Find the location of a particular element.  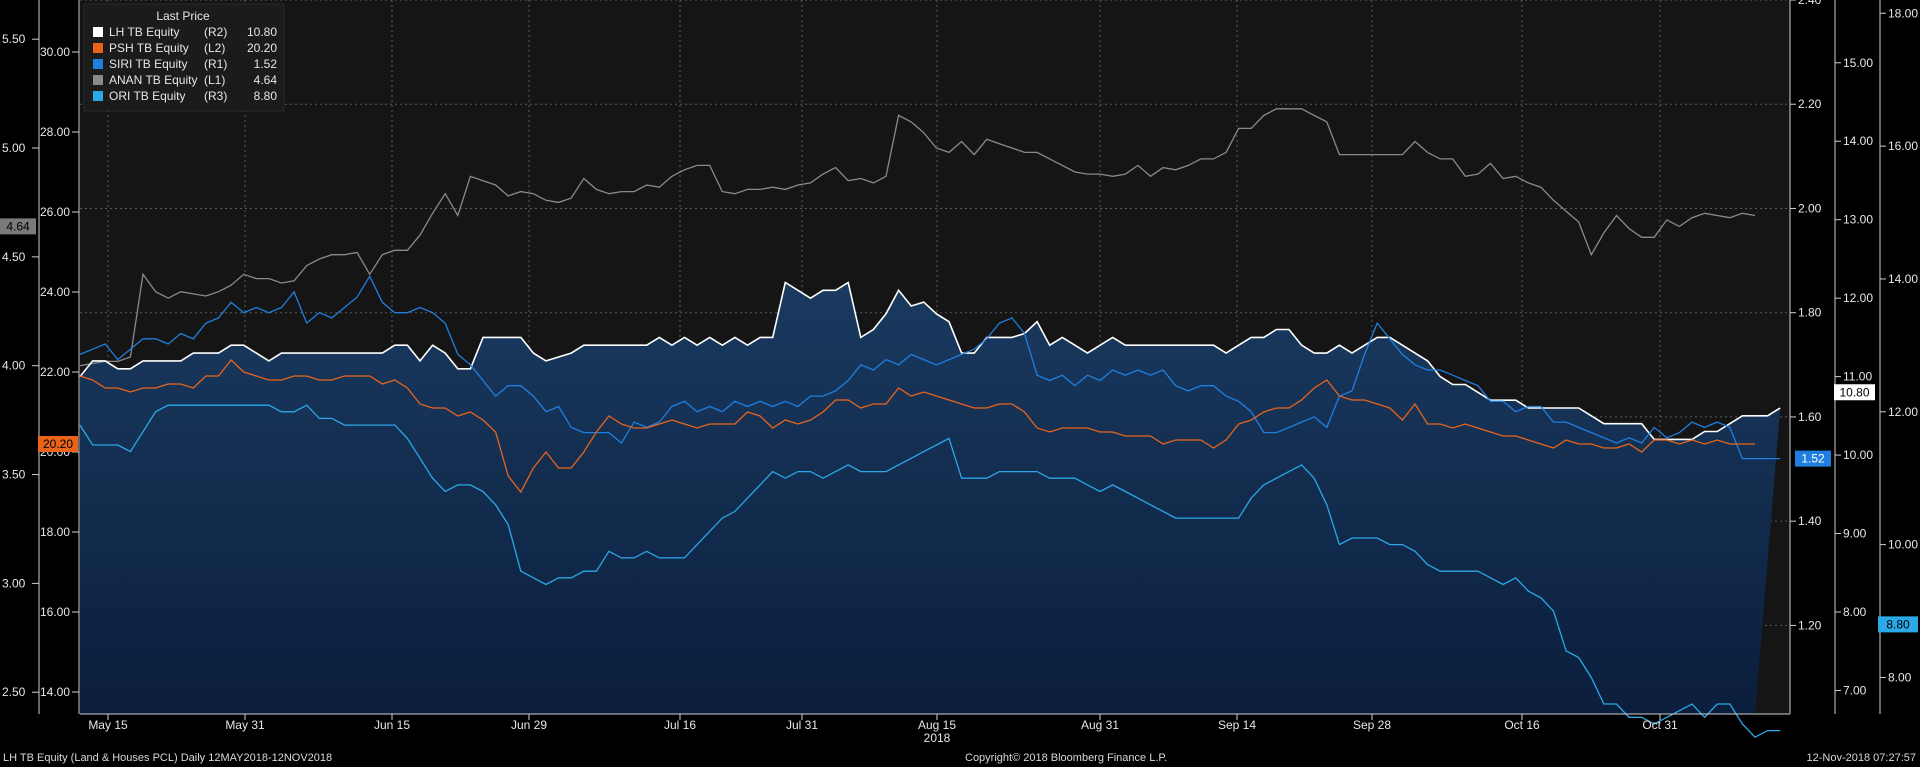

r2-tick-label-1: 8.00 is located at coordinates (1855, 612).